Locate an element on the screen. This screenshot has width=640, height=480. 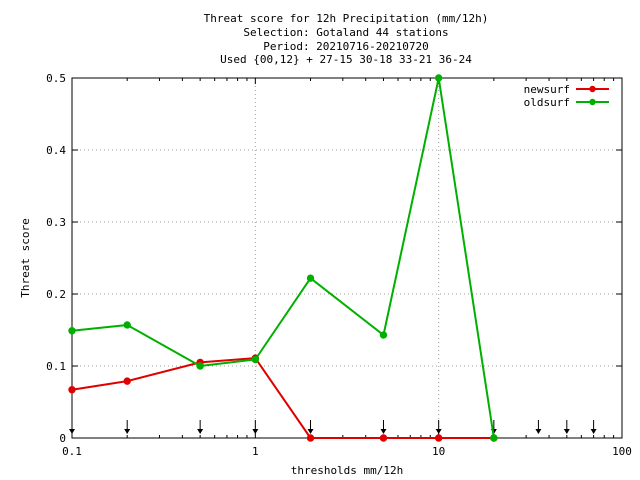
series-newsurf is located at coordinates (283, 398).